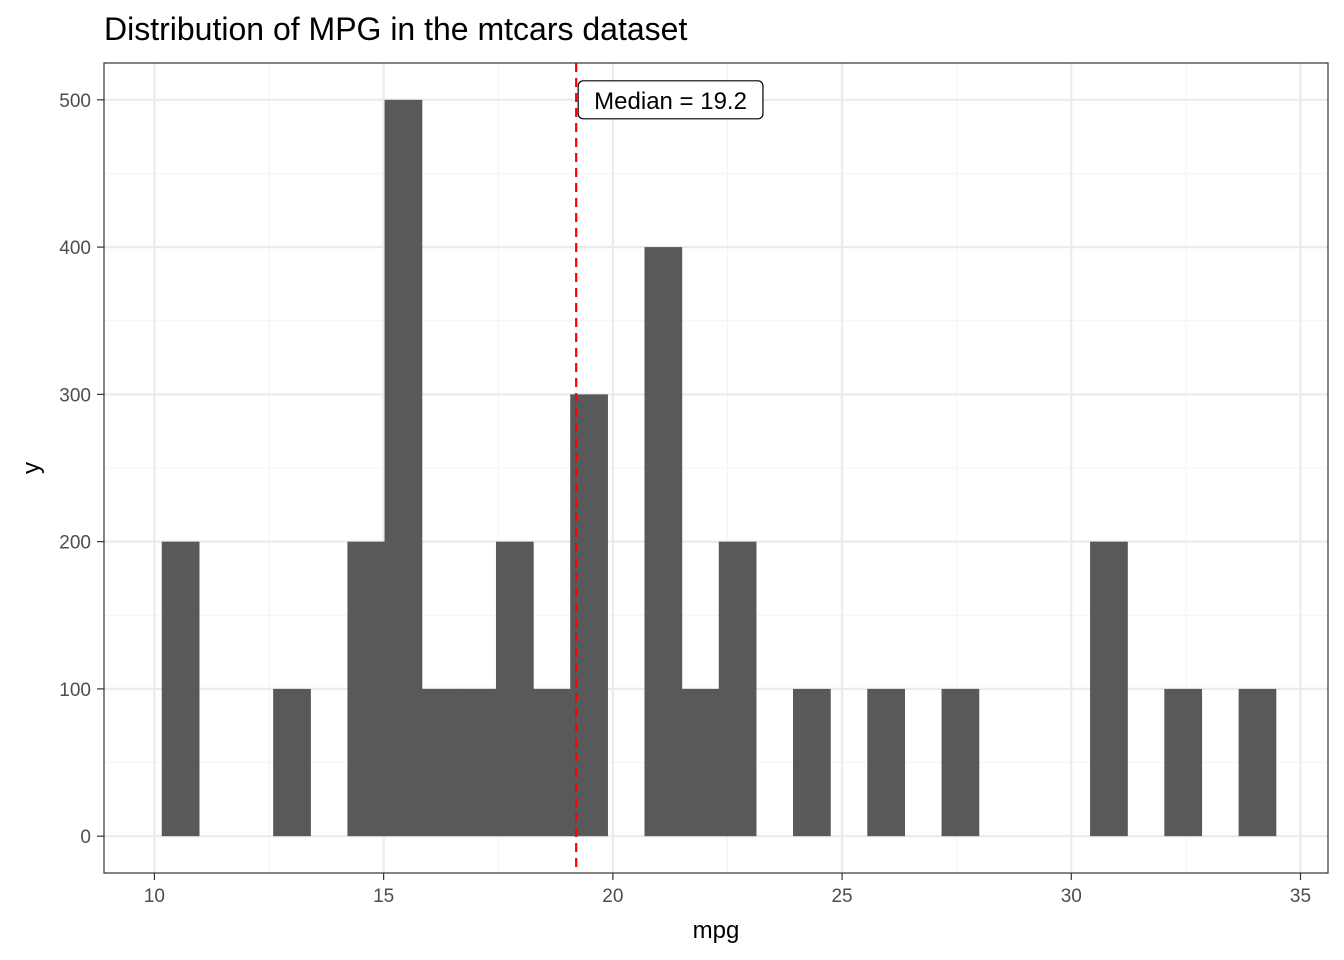 The image size is (1344, 960). Describe the element at coordinates (75, 395) in the screenshot. I see `y-tick-label: 300` at that location.